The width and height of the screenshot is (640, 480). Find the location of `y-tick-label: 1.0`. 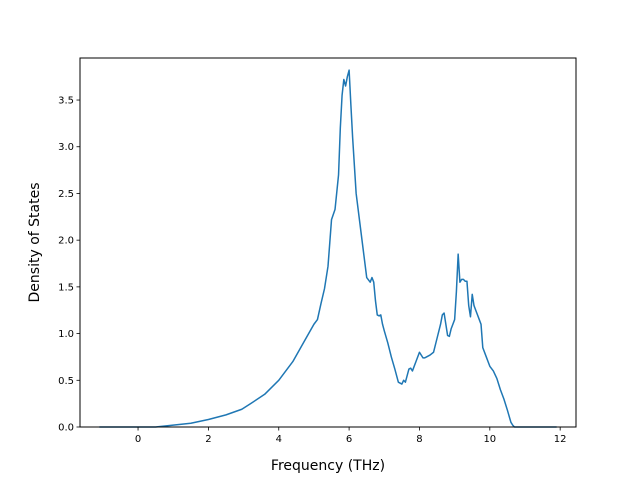

y-tick-label: 1.0 is located at coordinates (66, 334).